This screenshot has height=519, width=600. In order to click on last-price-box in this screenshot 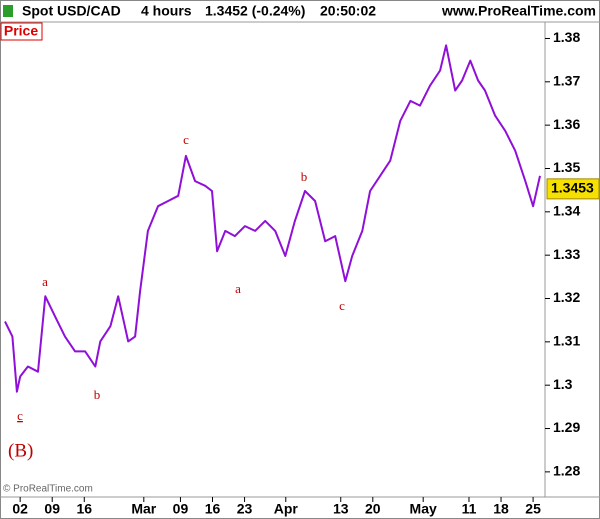, I will do `click(573, 189)`.